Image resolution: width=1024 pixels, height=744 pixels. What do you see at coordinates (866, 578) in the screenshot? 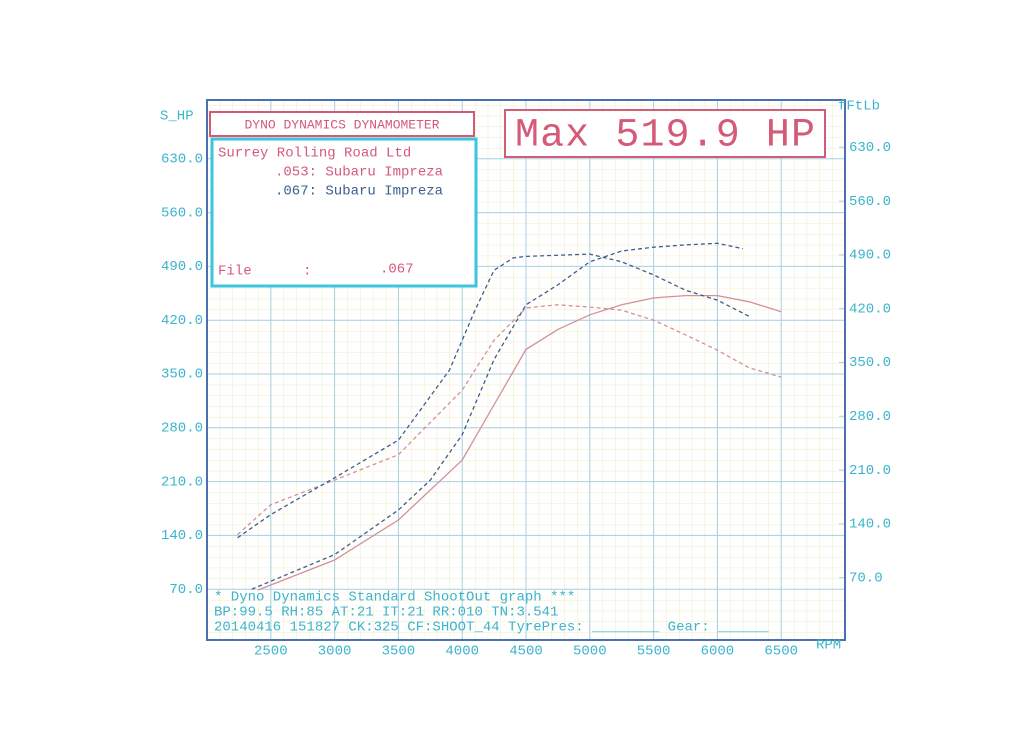
I see `y2-tick-label: 70.0` at bounding box center [866, 578].